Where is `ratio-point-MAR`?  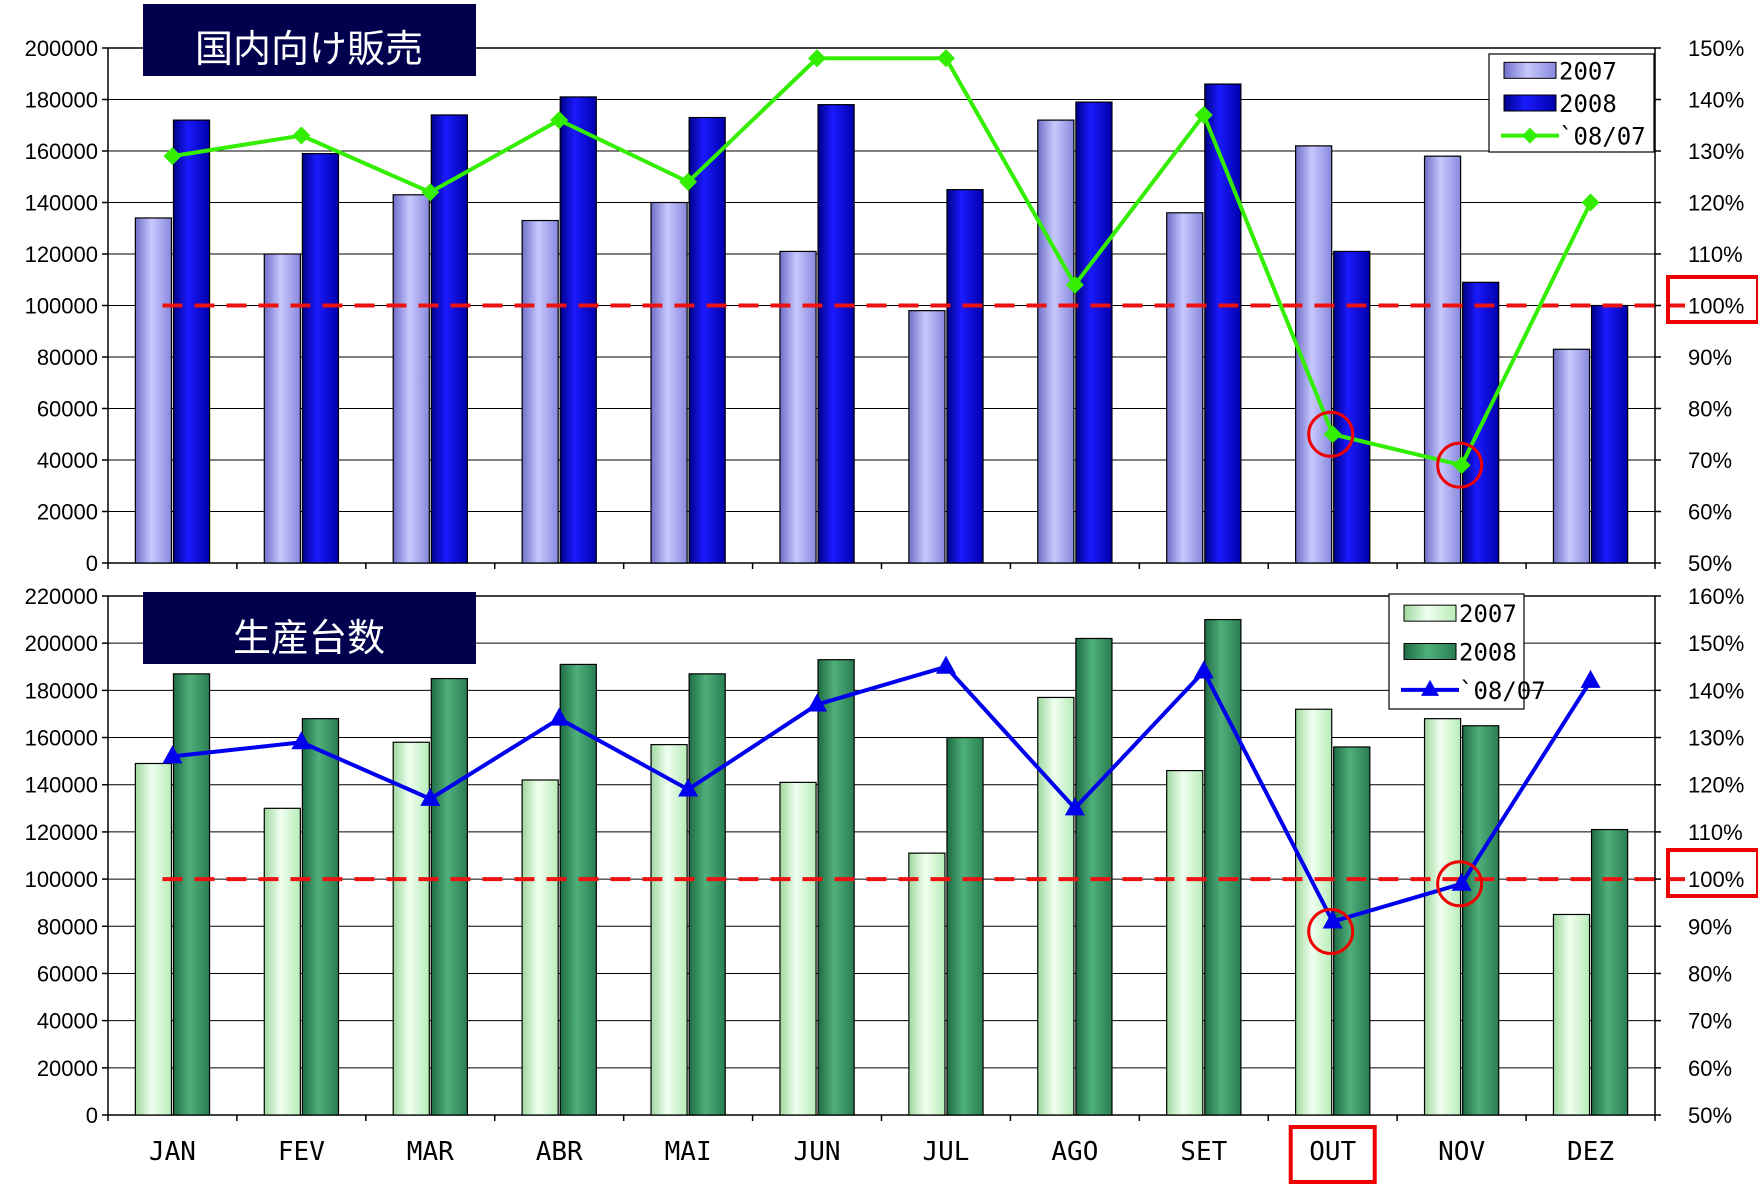 ratio-point-MAR is located at coordinates (430, 796).